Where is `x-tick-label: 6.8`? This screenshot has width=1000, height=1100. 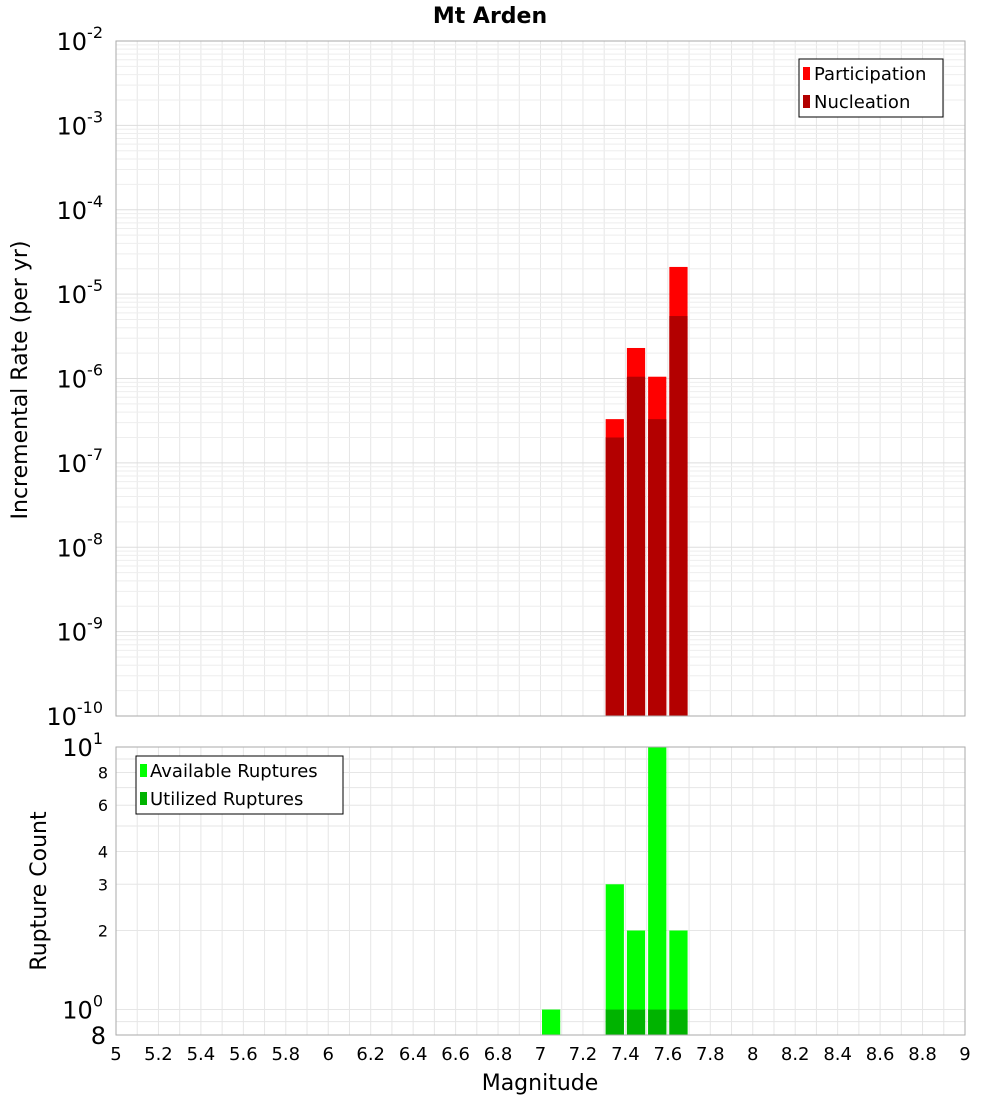 x-tick-label: 6.8 is located at coordinates (498, 1054).